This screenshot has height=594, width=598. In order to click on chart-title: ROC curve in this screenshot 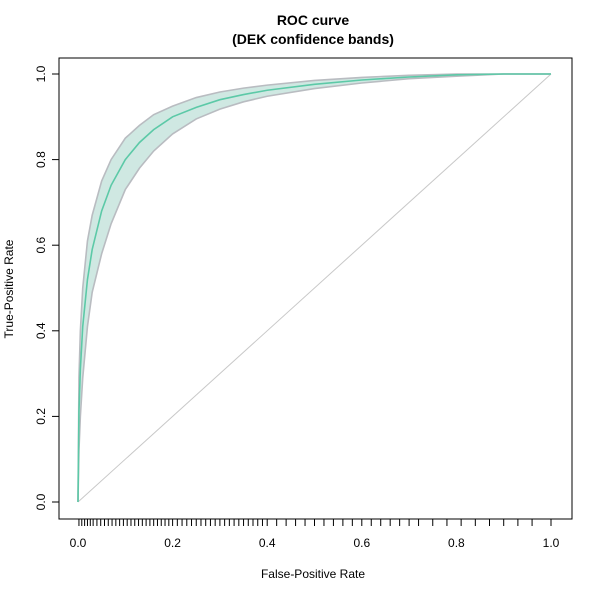, I will do `click(313, 20)`.